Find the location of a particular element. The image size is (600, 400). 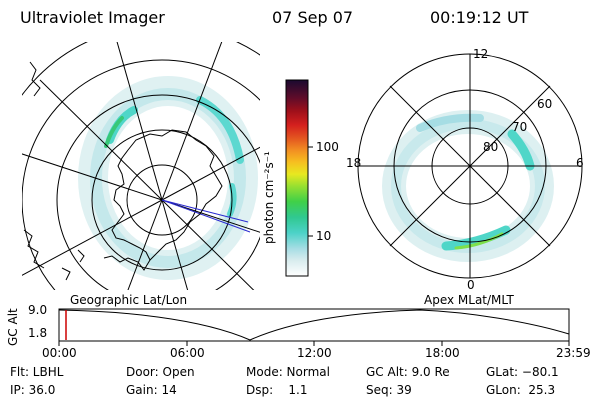

mlt-label-12: 12 is located at coordinates (481, 54).